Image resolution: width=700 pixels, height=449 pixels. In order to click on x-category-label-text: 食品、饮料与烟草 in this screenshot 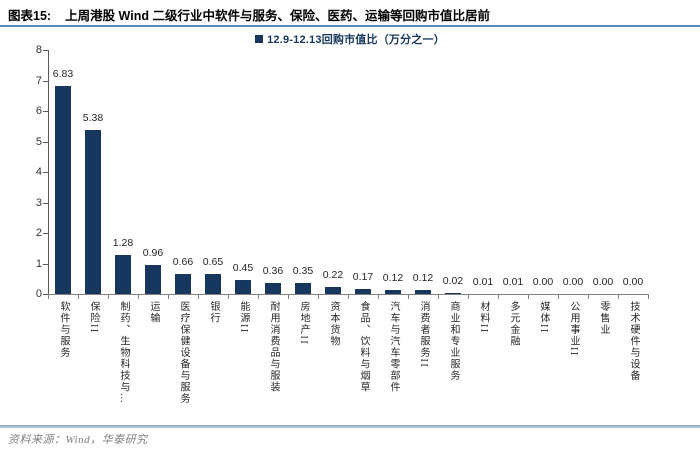, I will do `click(363, 347)`.